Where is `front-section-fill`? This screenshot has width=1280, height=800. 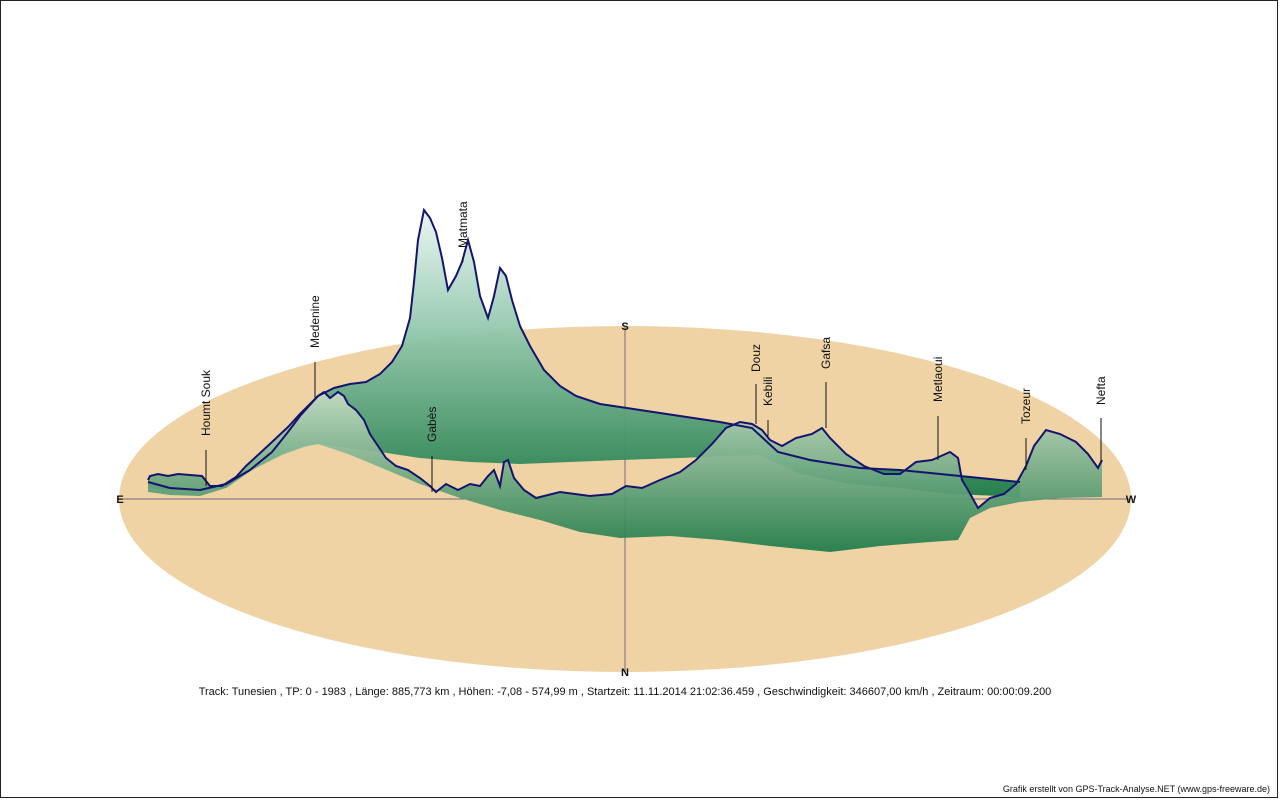 front-section-fill is located at coordinates (625, 472).